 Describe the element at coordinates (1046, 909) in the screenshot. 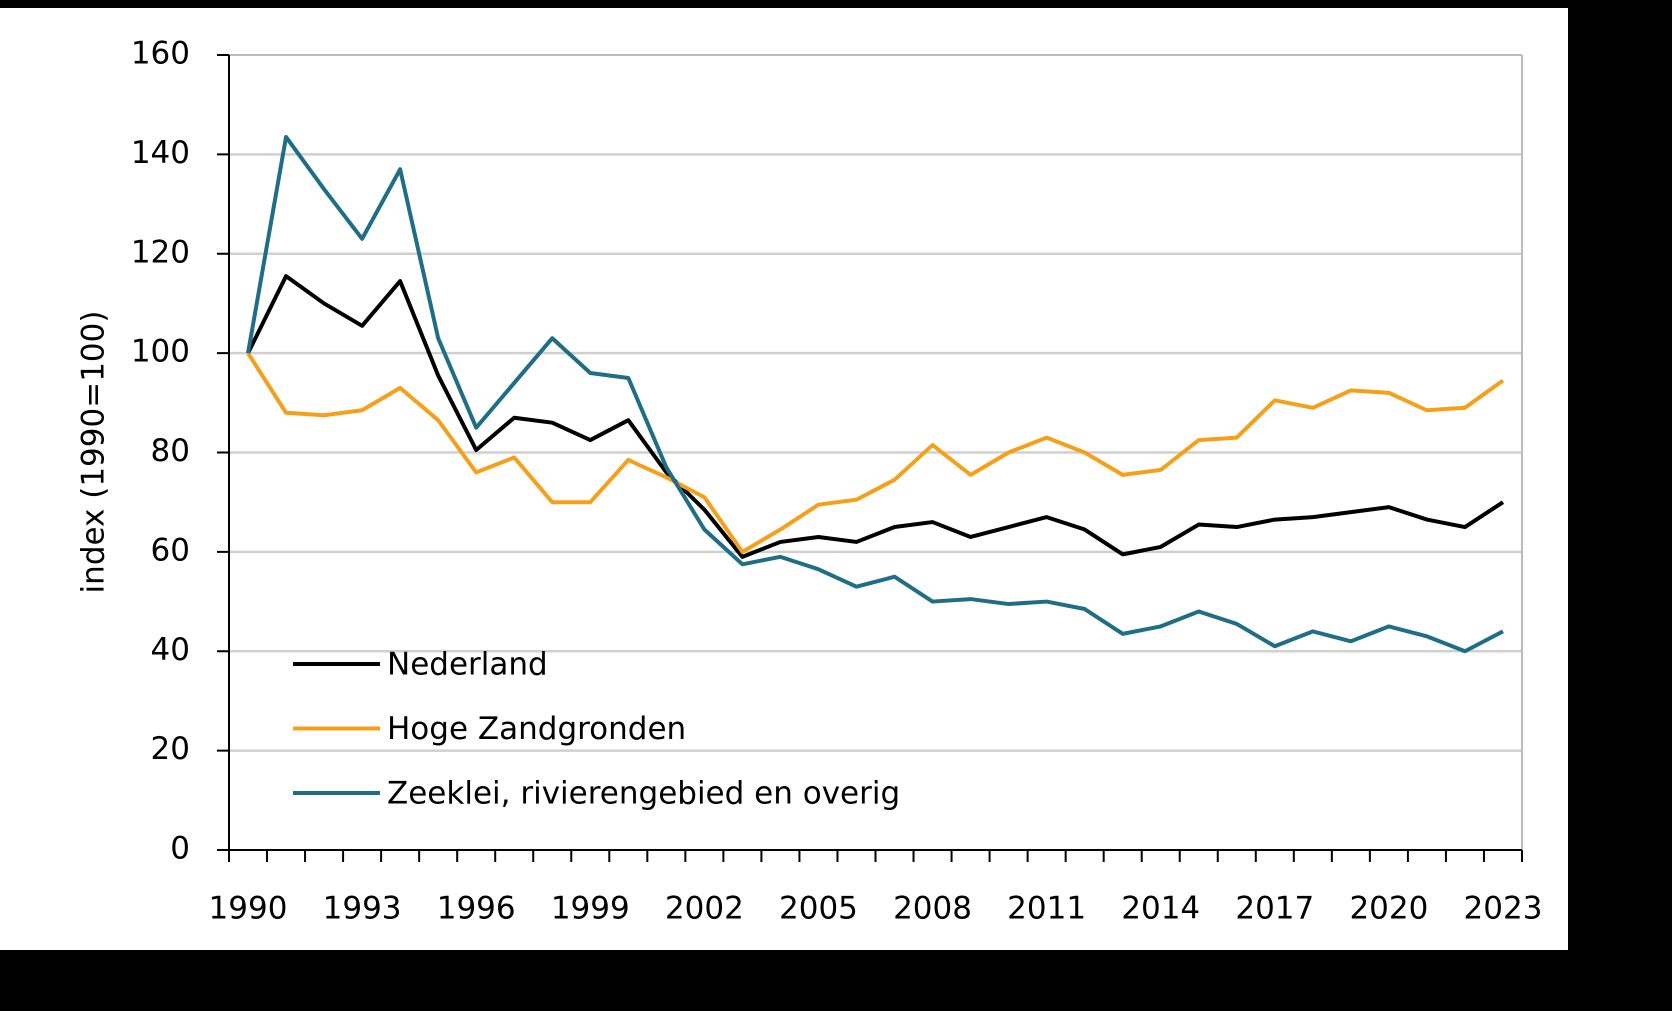

I see `x-tick-label: 2011` at that location.